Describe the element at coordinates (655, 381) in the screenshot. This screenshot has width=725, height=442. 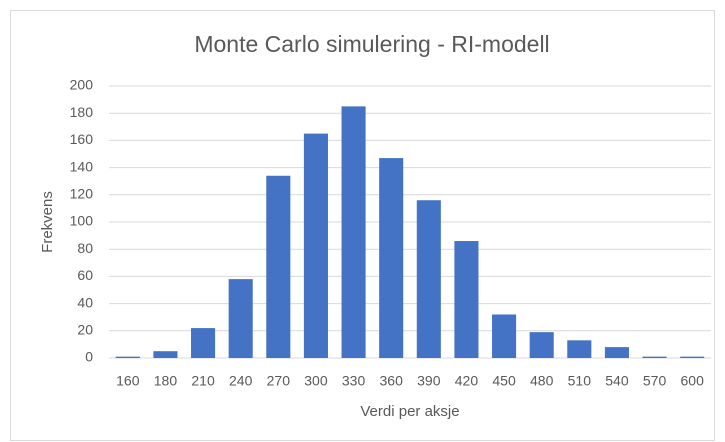
I see `x-tick-label: 570` at that location.